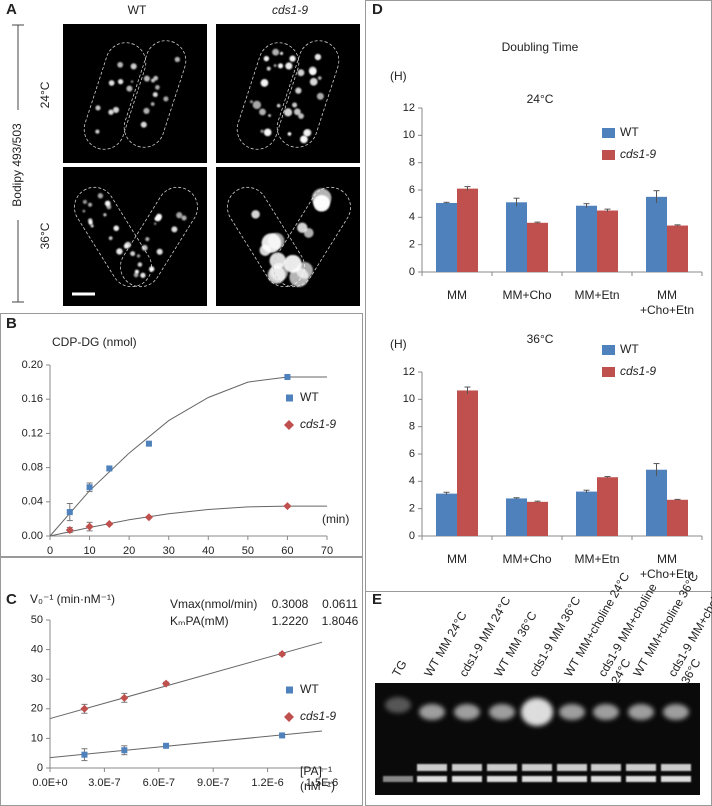 This screenshot has height=806, width=712. I want to click on panel-label: B, so click(11, 323).